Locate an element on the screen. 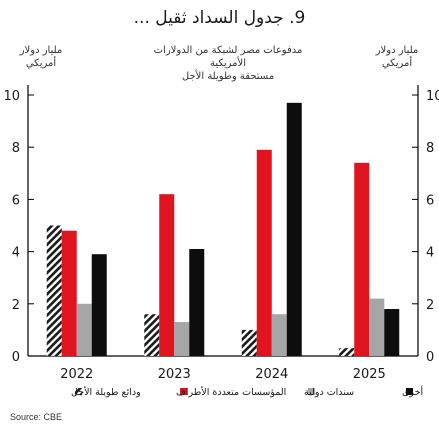 The image size is (439, 446). right-axis-unit: مليار دولار أمريكي is located at coordinates (397, 57).